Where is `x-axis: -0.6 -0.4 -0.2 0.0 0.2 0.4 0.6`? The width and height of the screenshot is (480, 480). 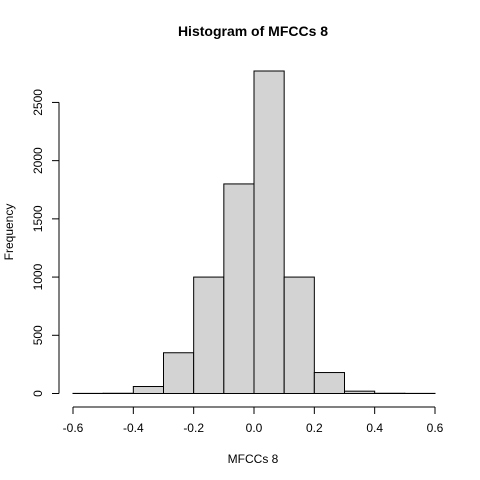 x-axis: -0.6 -0.4 -0.2 0.0 0.2 0.4 0.6 is located at coordinates (253, 420).